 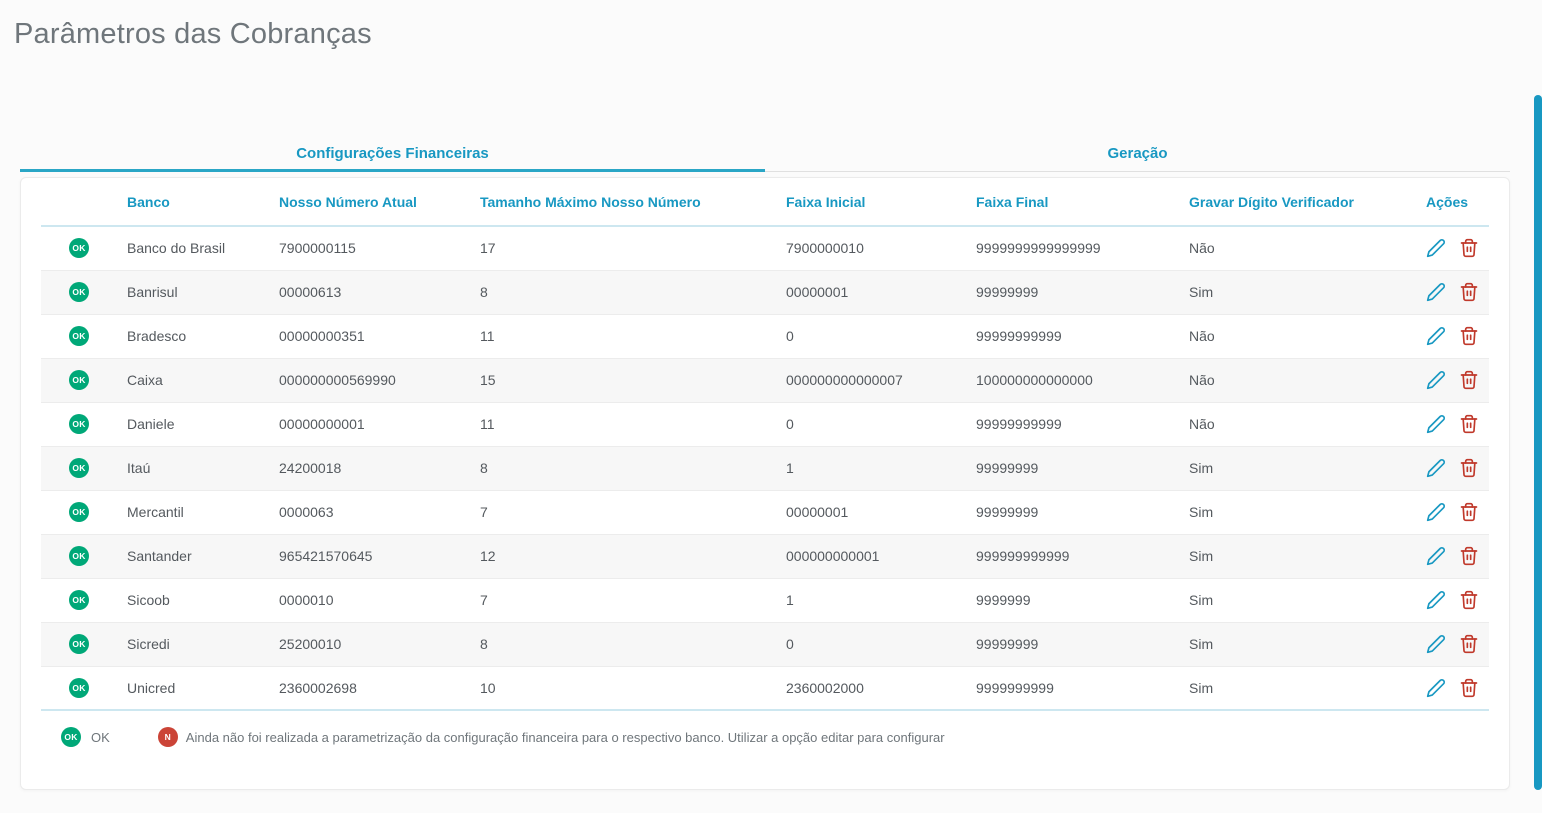 What do you see at coordinates (633, 688) in the screenshot?
I see `cell-tamanho-maximo: 10` at bounding box center [633, 688].